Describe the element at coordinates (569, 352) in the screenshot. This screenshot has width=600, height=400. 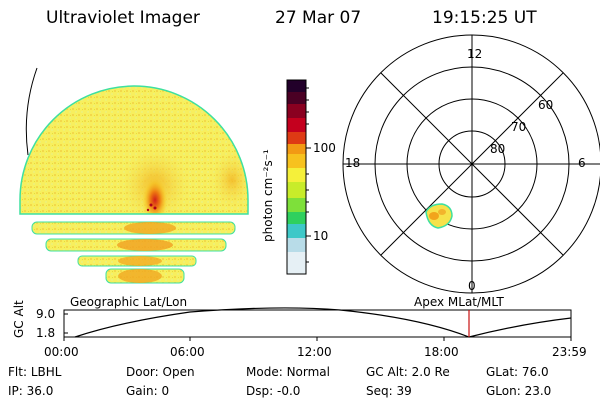
I see `timeline-xtick-2359: 23:59` at that location.